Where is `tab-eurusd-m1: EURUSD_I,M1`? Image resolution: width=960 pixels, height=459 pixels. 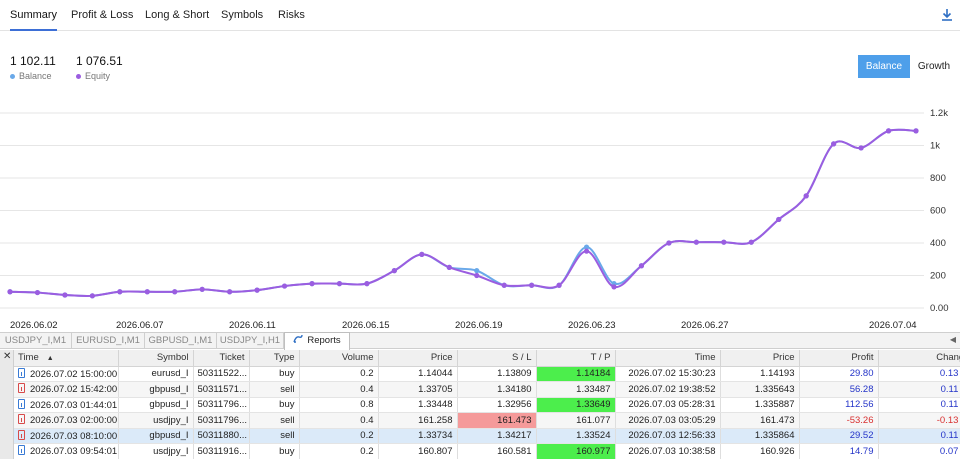
tab-eurusd-m1: EURUSD_I,M1 is located at coordinates (108, 341).